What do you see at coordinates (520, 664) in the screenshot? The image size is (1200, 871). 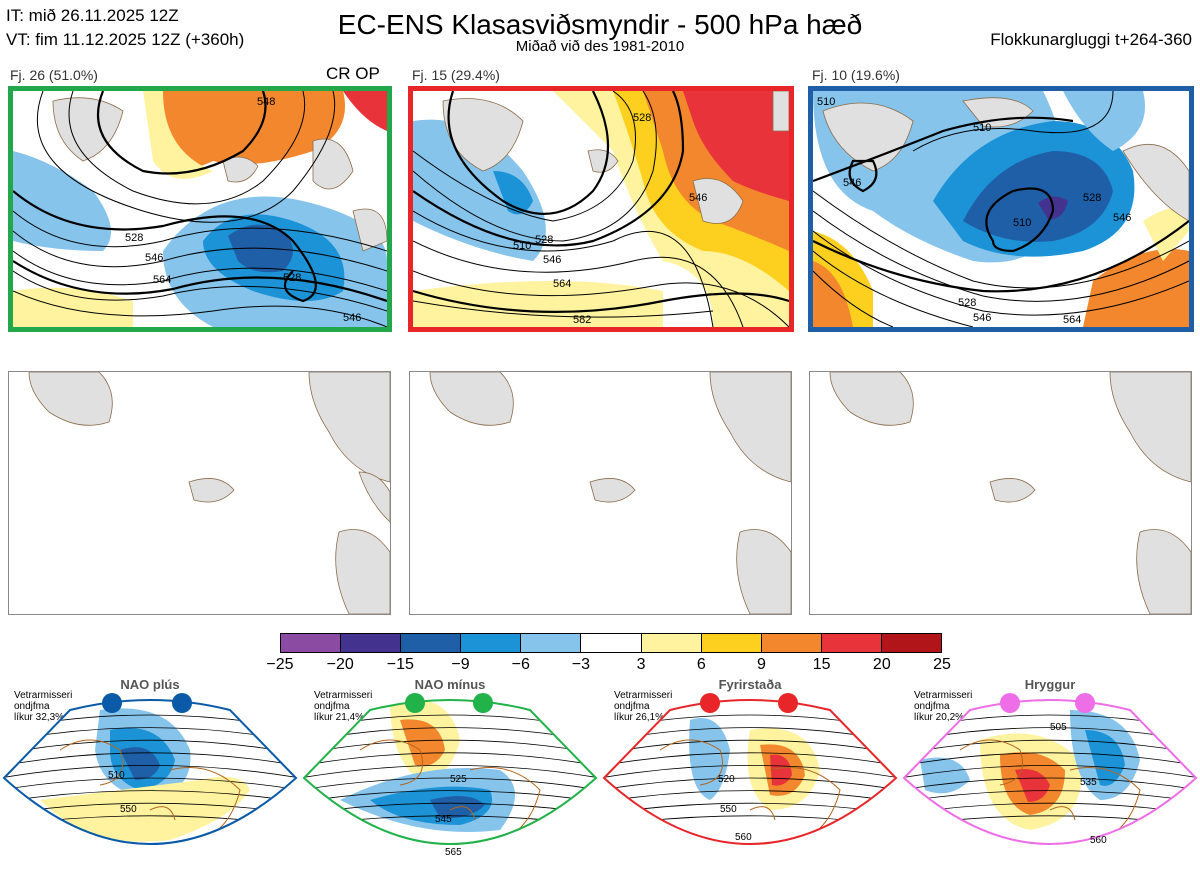 I see `colorbar-tick-label: −6` at bounding box center [520, 664].